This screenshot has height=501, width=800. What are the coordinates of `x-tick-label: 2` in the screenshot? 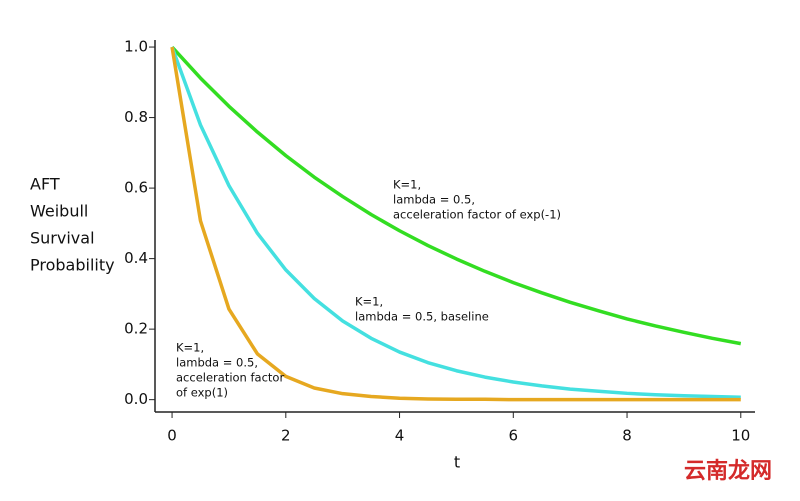 It's located at (286, 436).